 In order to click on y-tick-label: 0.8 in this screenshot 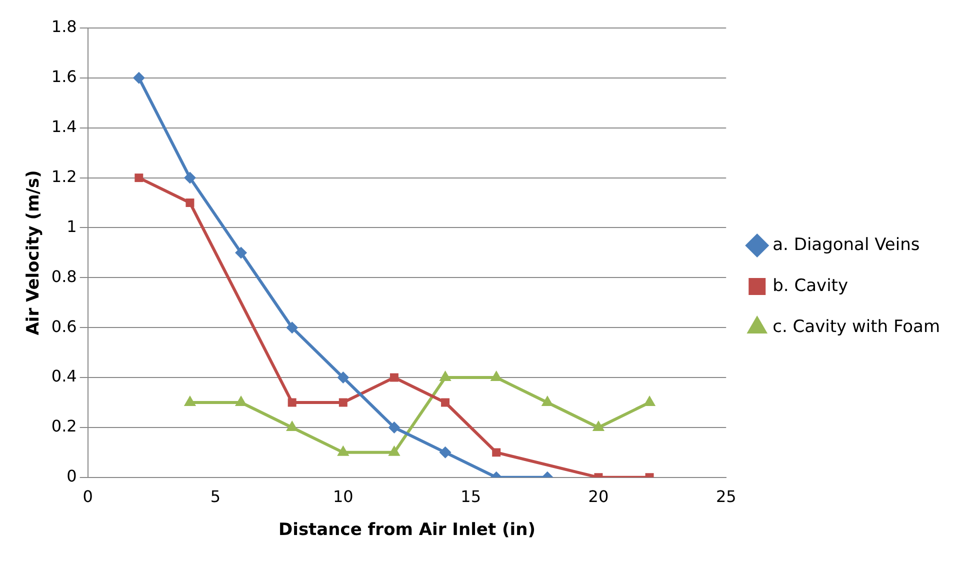, I will do `click(64, 276)`.